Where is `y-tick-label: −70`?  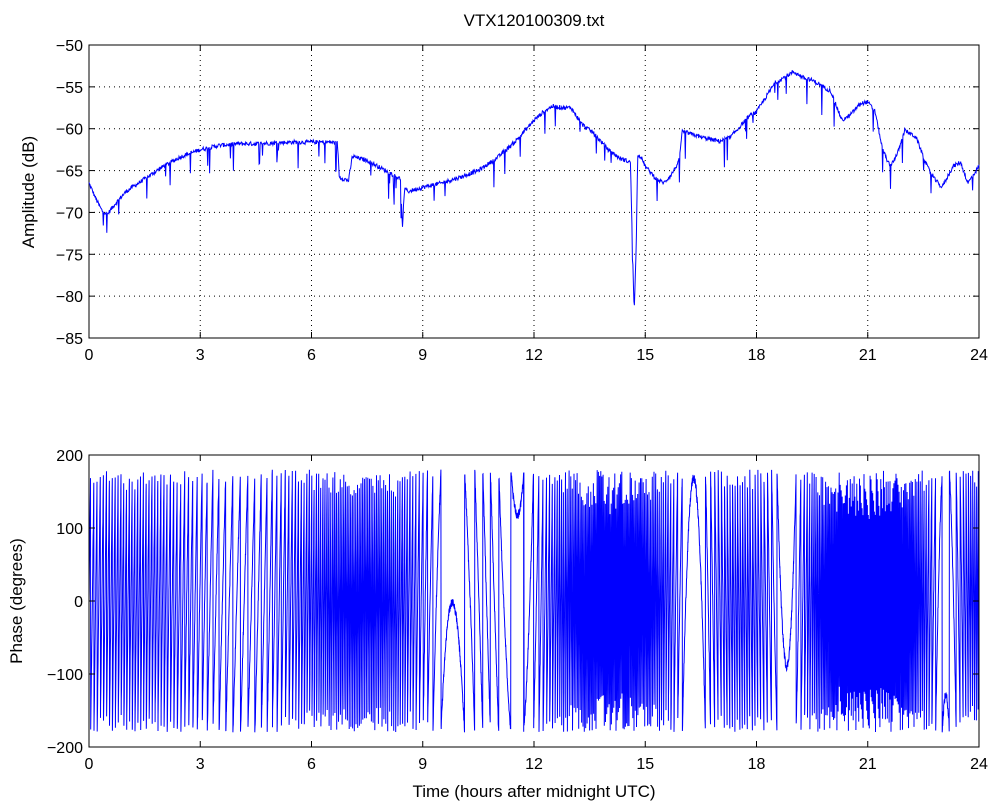 y-tick-label: −70 is located at coordinates (69, 213).